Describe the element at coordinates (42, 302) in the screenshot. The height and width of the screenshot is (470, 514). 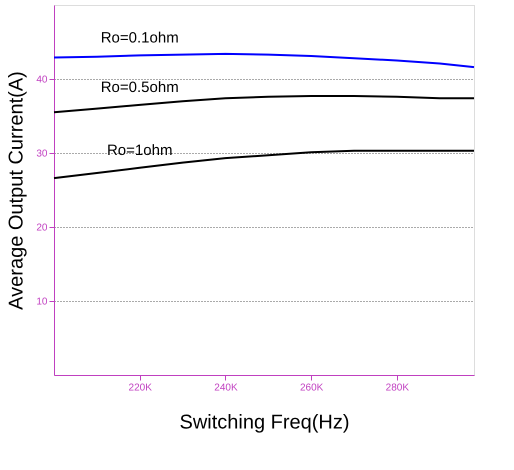
I see `y-tick-label: 10` at that location.